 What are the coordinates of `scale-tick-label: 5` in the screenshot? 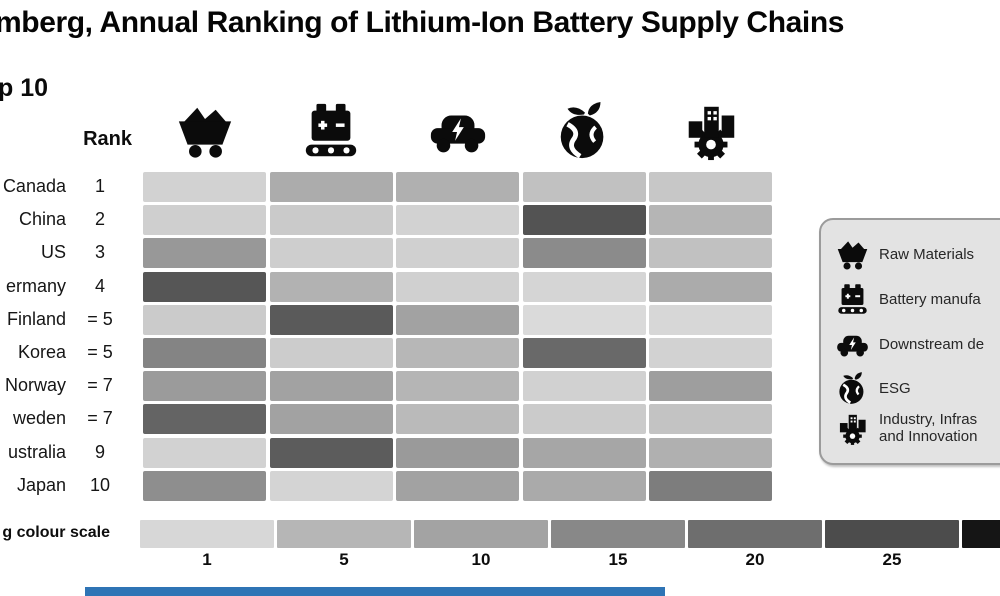 It's located at (344, 559).